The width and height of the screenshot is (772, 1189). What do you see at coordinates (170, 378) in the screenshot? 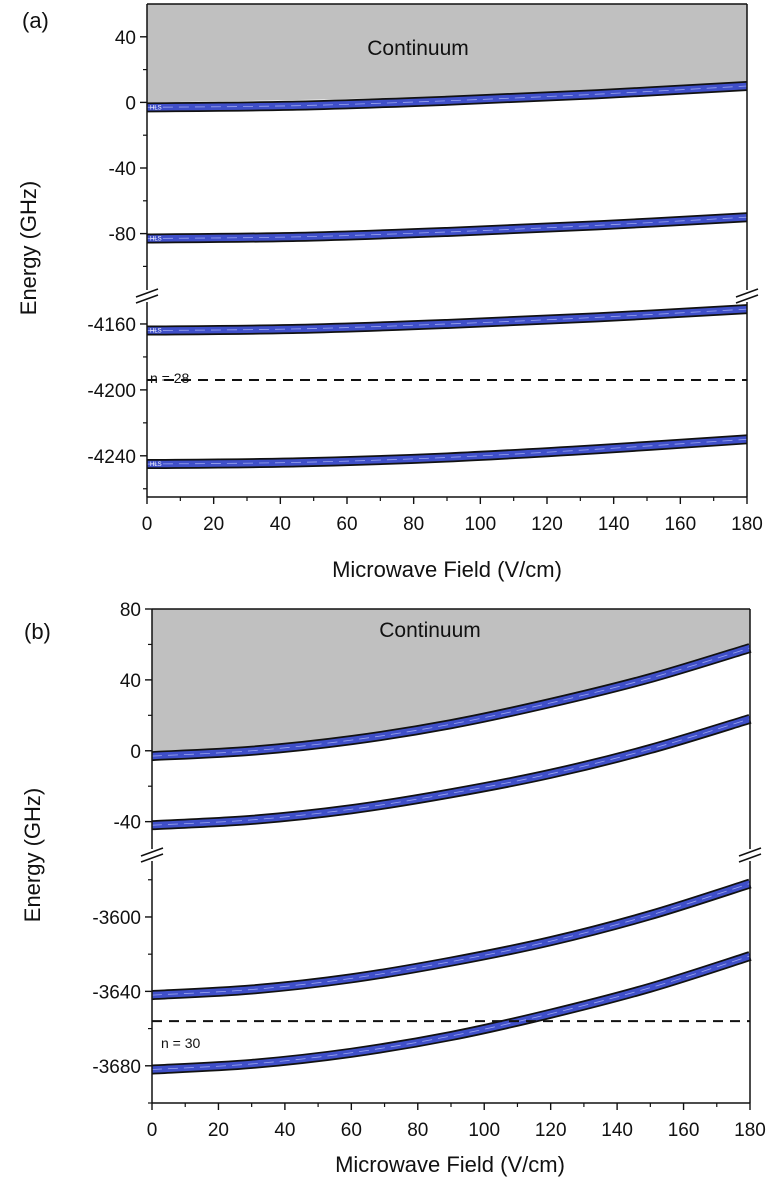
I see `dashed-line-label: n = 28` at bounding box center [170, 378].